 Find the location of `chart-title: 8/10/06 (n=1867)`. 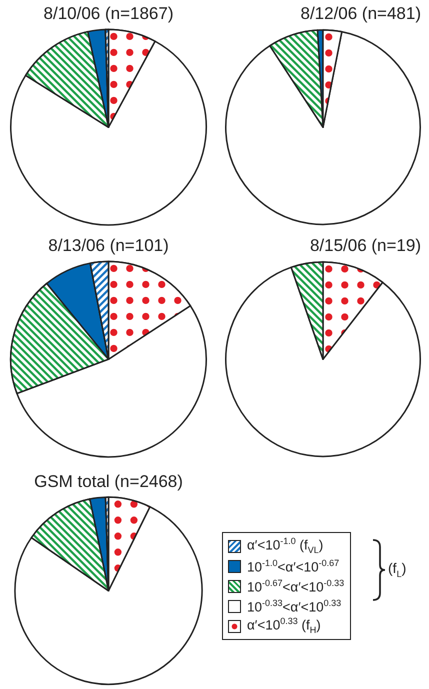

chart-title: 8/10/06 (n=1867) is located at coordinates (109, 13).